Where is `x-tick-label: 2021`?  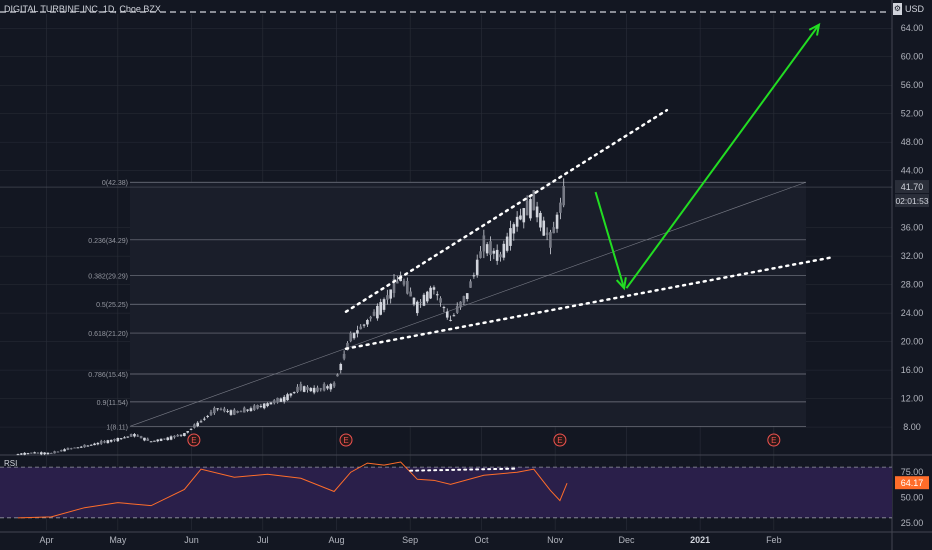 x-tick-label: 2021 is located at coordinates (700, 540).